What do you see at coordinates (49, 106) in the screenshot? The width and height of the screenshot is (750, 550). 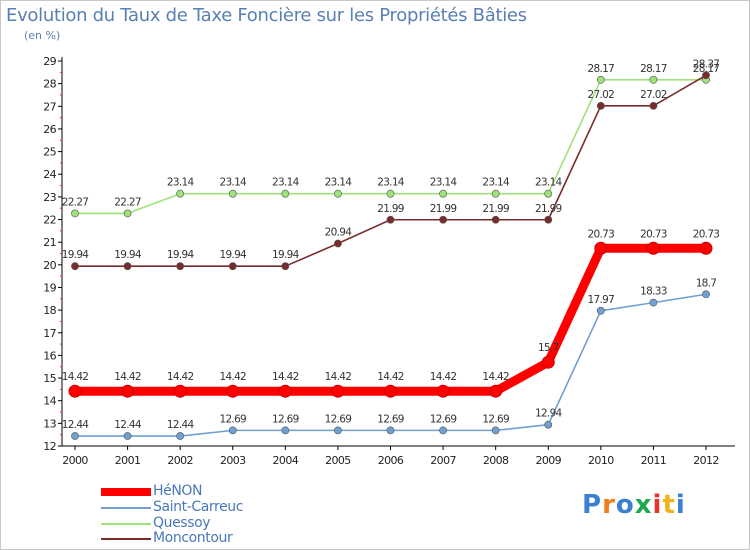 I see `y-tick-label: 27` at bounding box center [49, 106].